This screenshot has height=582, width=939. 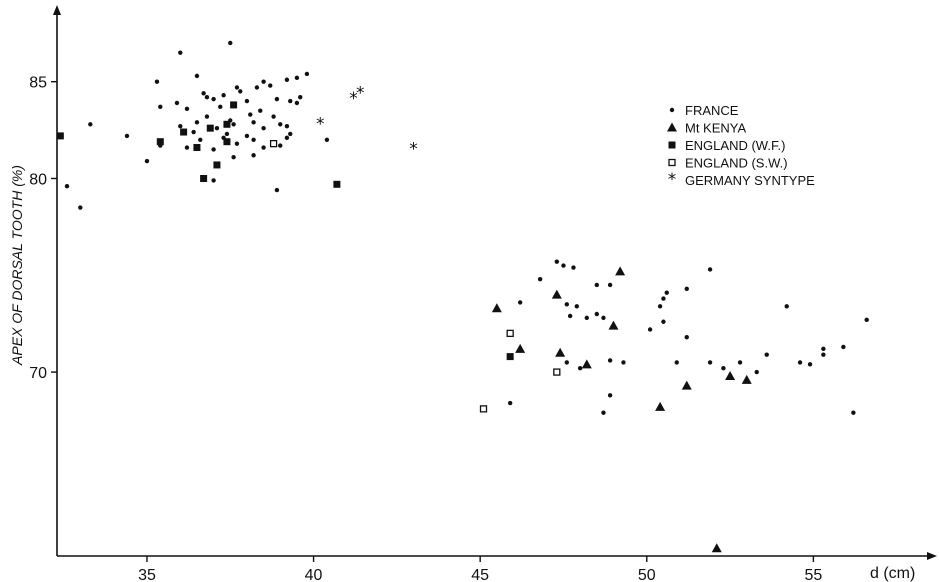 I want to click on x-axis-arrow, so click(x=932, y=556).